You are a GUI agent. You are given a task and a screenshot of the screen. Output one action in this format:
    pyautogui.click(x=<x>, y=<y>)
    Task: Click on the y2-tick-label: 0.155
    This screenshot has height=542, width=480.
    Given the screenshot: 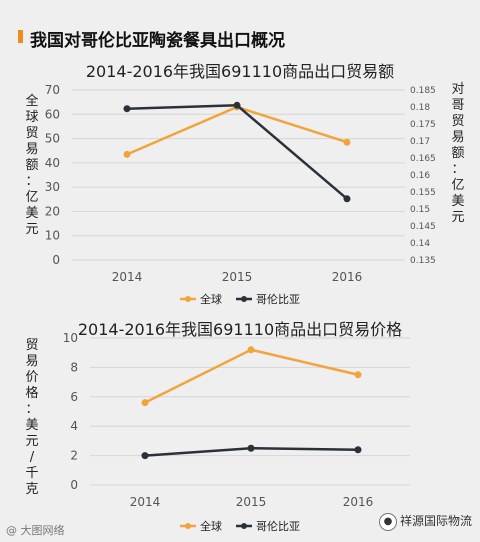 What is the action you would take?
    pyautogui.click(x=423, y=193)
    